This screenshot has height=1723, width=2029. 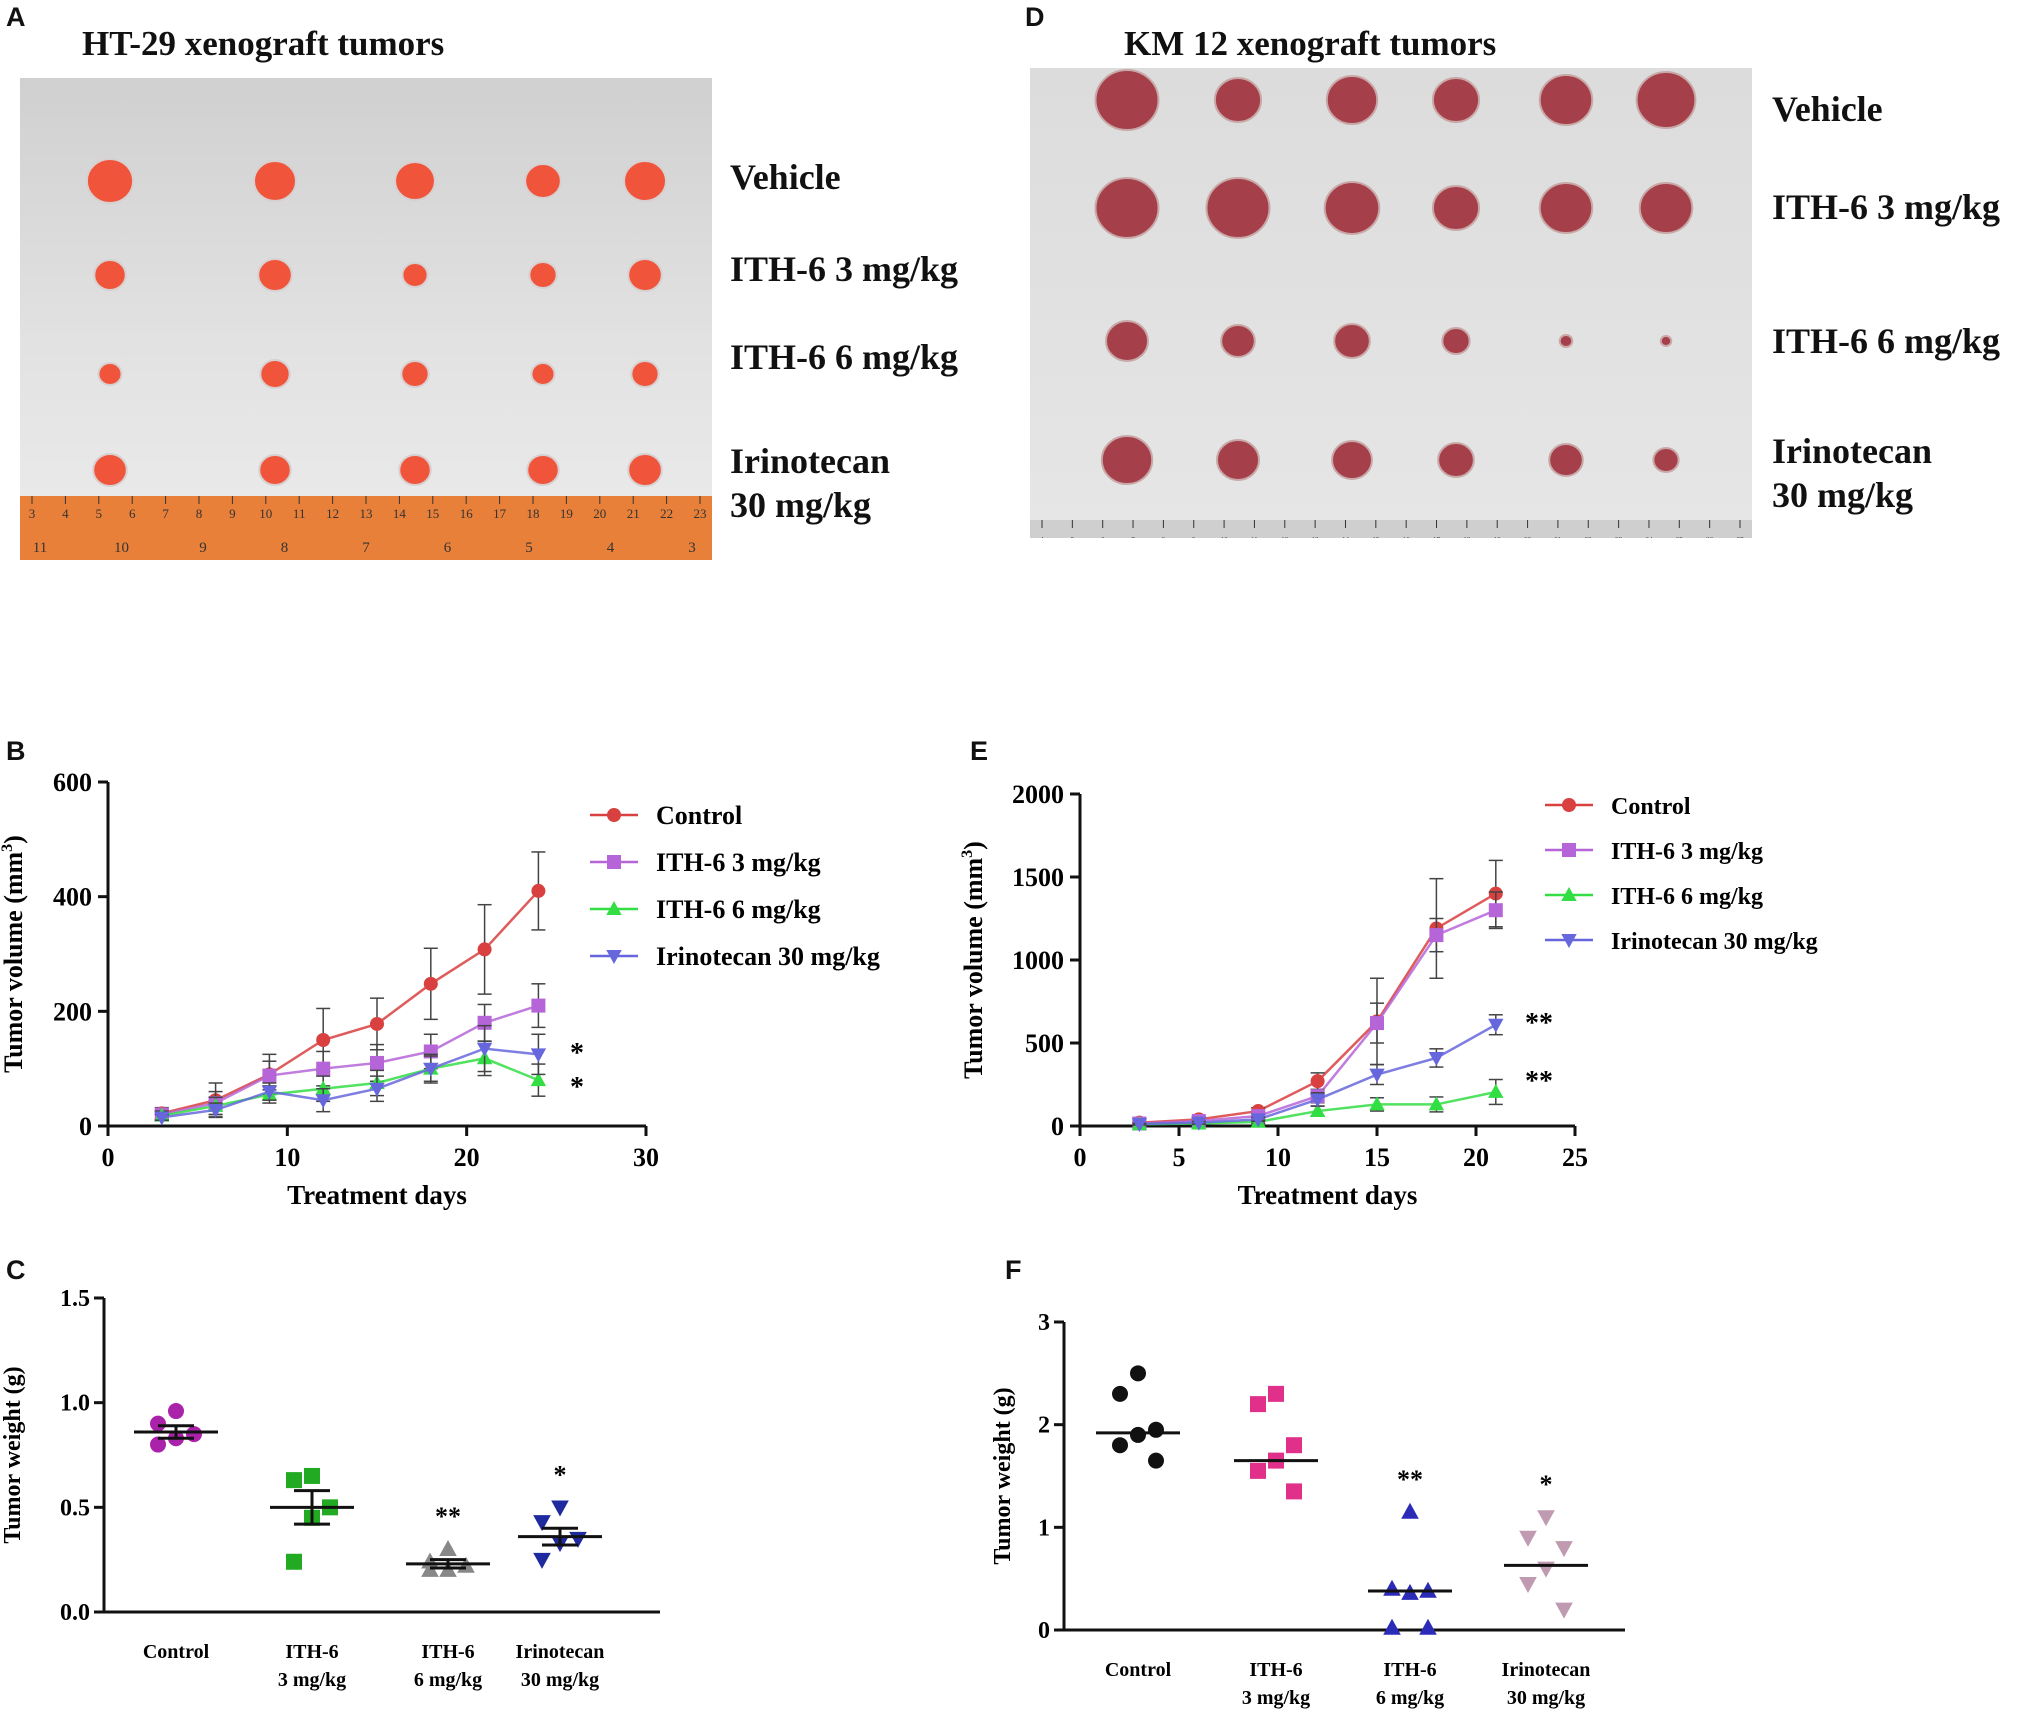 I want to click on x-category-sublabel: 6 mg/kg, so click(x=1410, y=1698).